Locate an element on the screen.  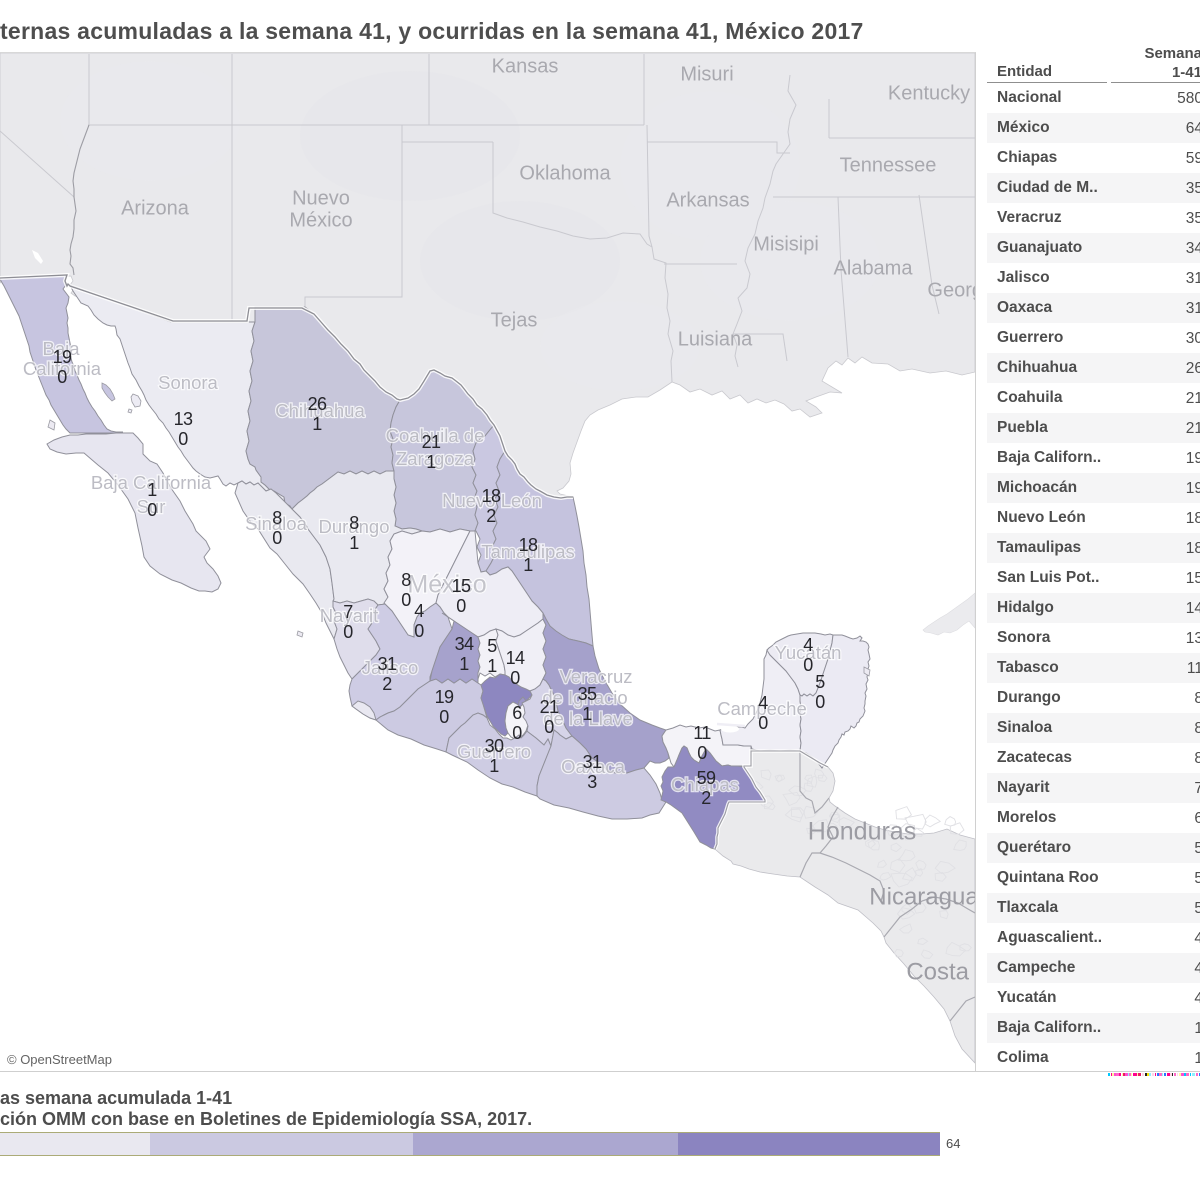
svg-text: California is located at coordinates (62, 368).